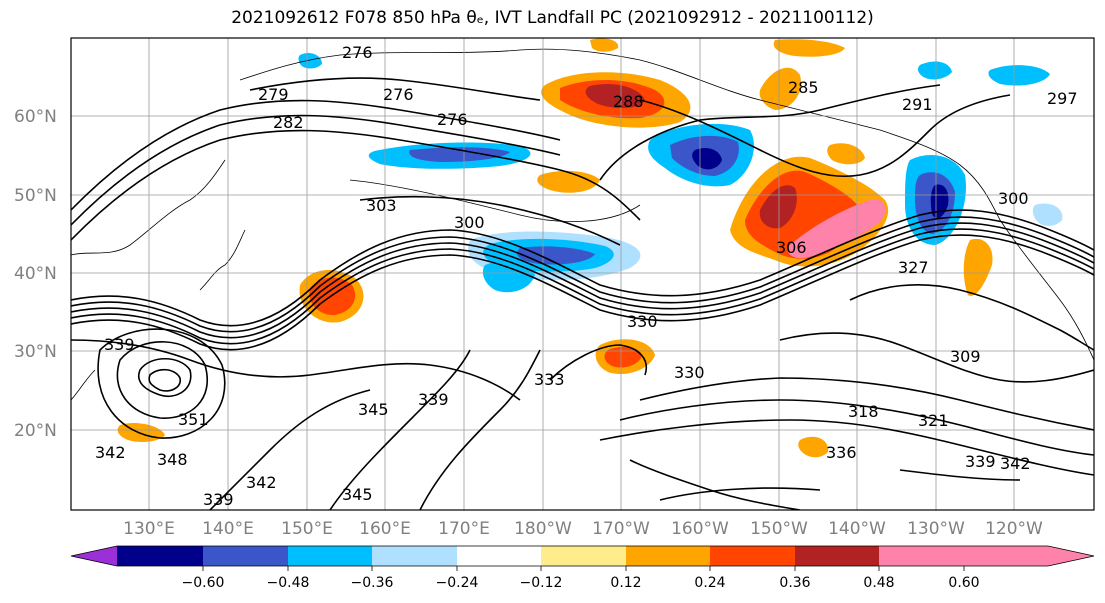 This screenshot has height=603, width=1105. Describe the element at coordinates (541, 583) in the screenshot. I see `colorbar-tick-label: −0.12` at that location.